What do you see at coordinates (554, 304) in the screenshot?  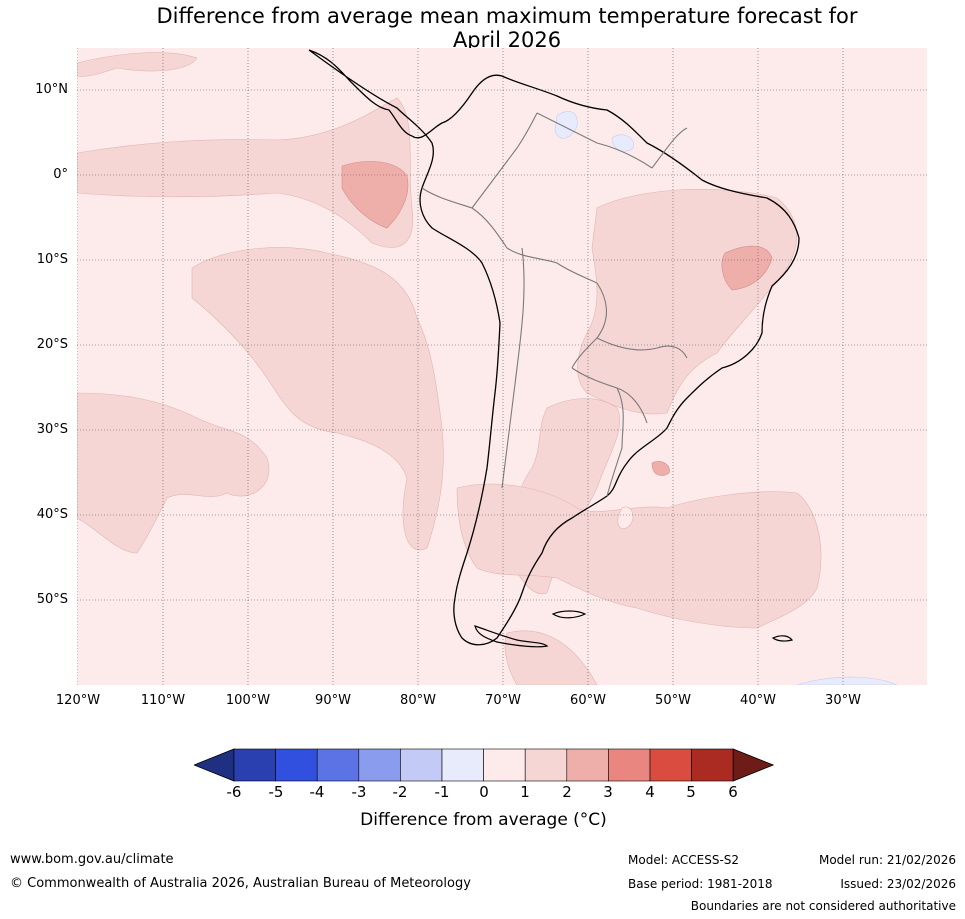 I see `country-boundaries` at bounding box center [554, 304].